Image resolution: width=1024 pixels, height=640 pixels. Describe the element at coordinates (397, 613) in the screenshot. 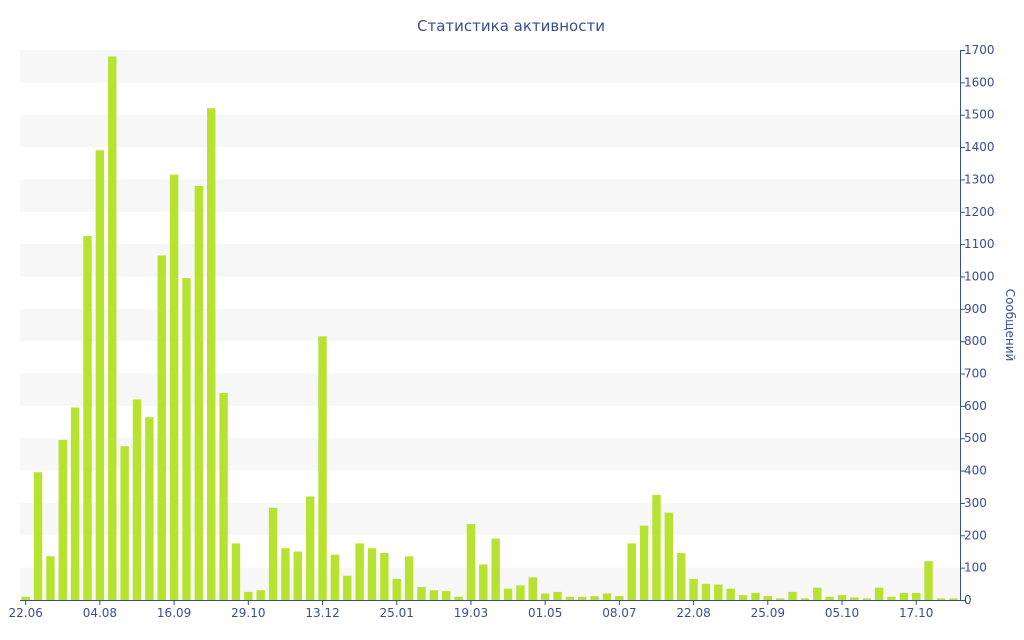

I see `x-tick-label: 25.01` at that location.